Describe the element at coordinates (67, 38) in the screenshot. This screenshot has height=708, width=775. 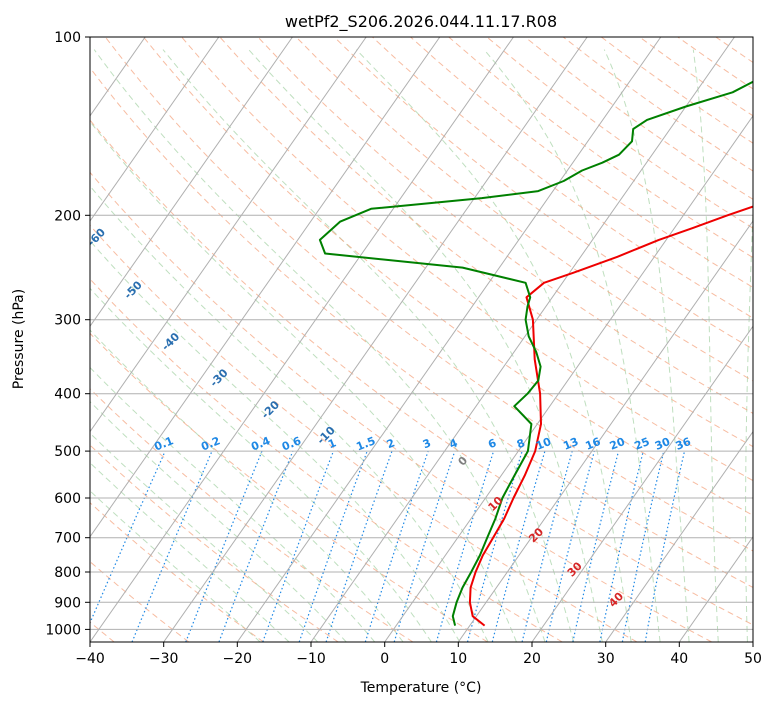
I see `y-tick-label: 100` at that location.